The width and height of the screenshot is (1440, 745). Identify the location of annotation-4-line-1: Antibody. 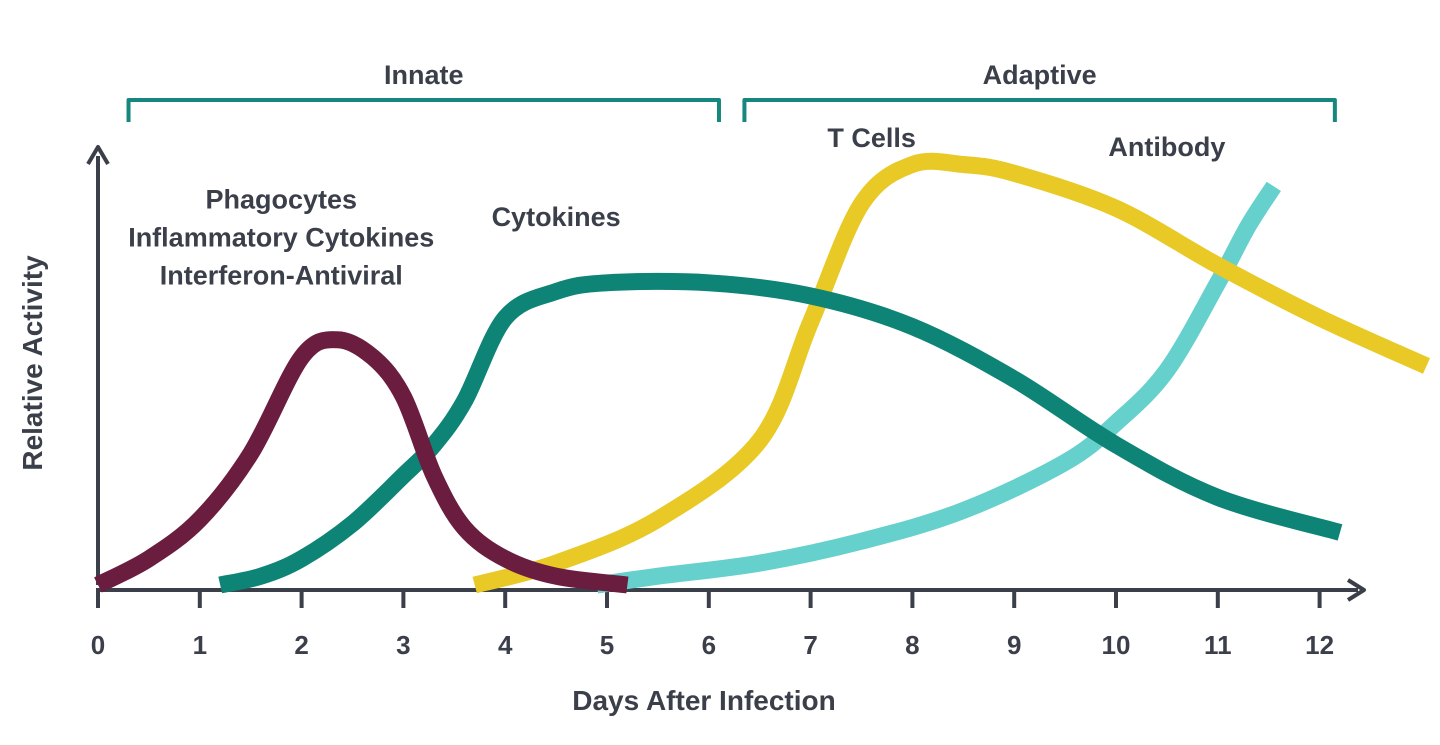
(1166, 147).